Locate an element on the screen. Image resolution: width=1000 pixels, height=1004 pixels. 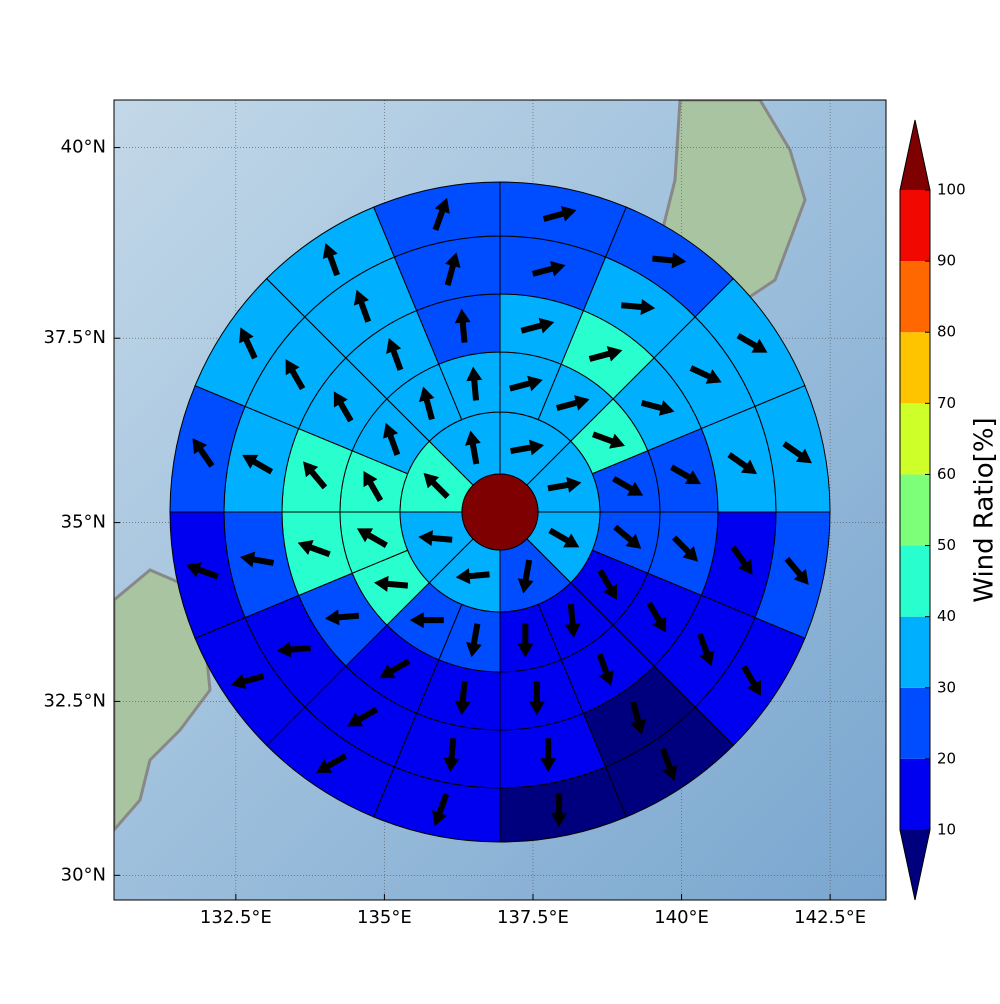
x-tick-label: 140°E is located at coordinates (681, 917).